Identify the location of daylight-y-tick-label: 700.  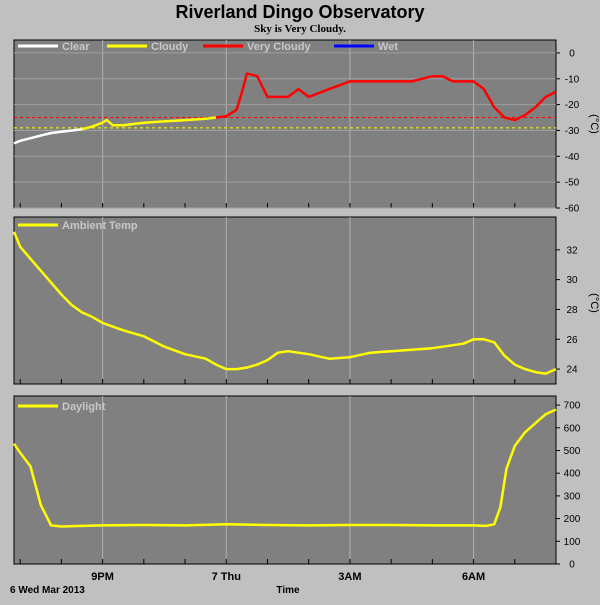
(572, 406).